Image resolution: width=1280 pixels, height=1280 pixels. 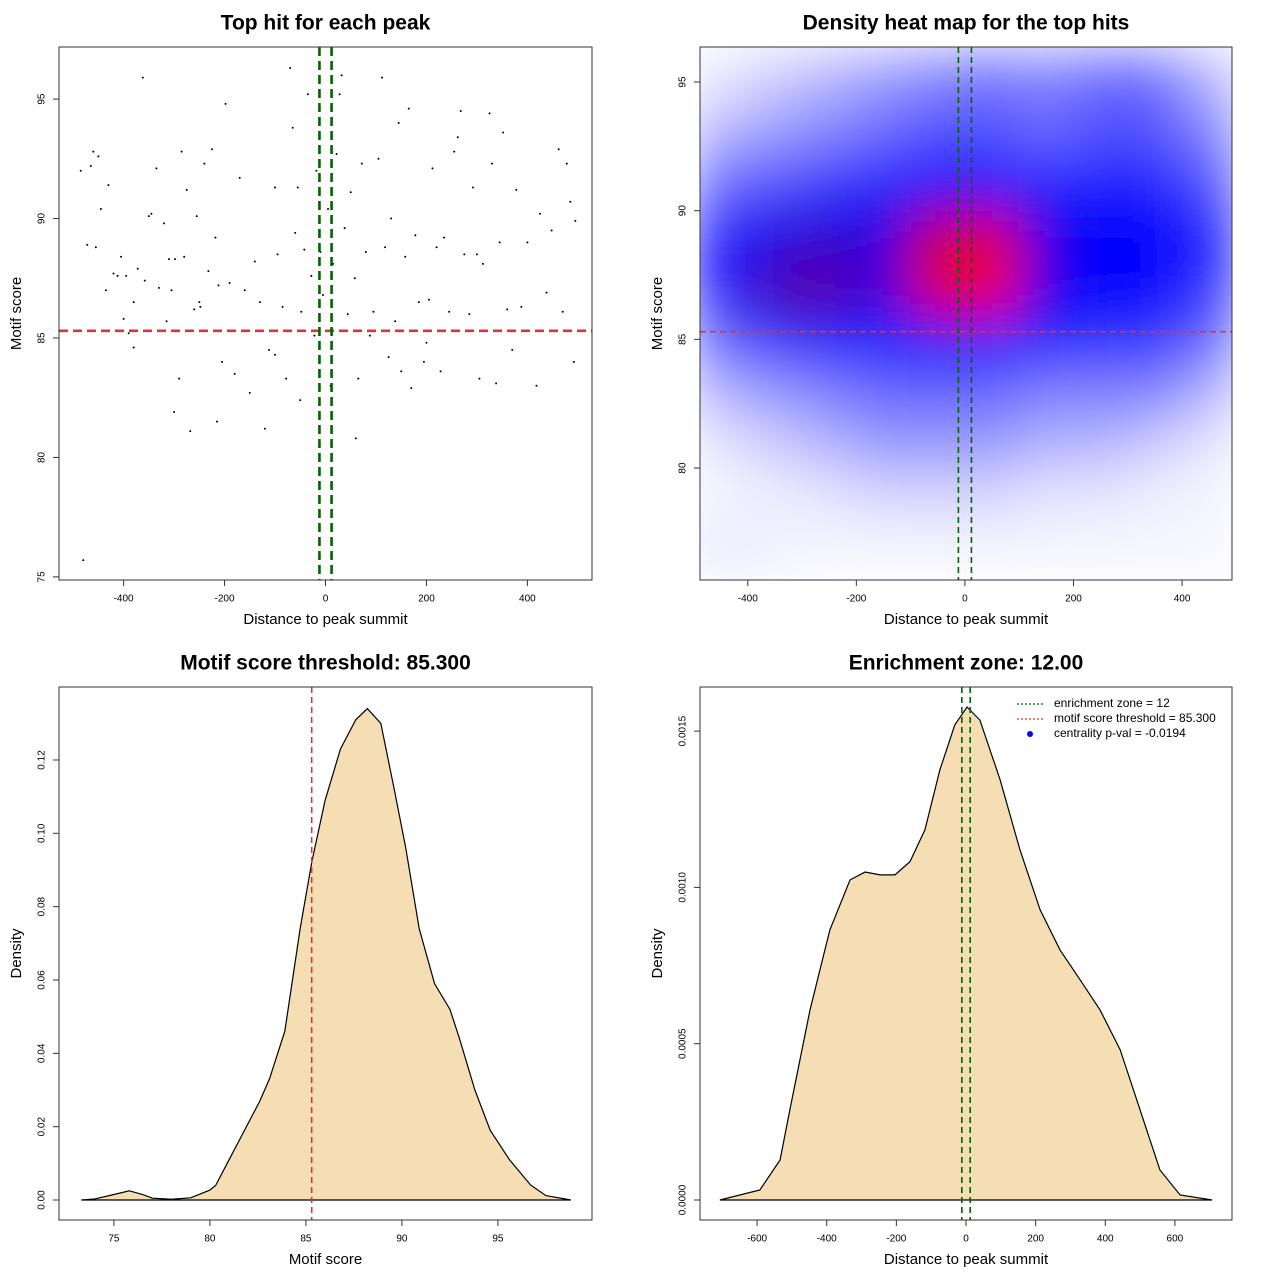 I want to click on x-tick-label: 200, so click(x=426, y=599).